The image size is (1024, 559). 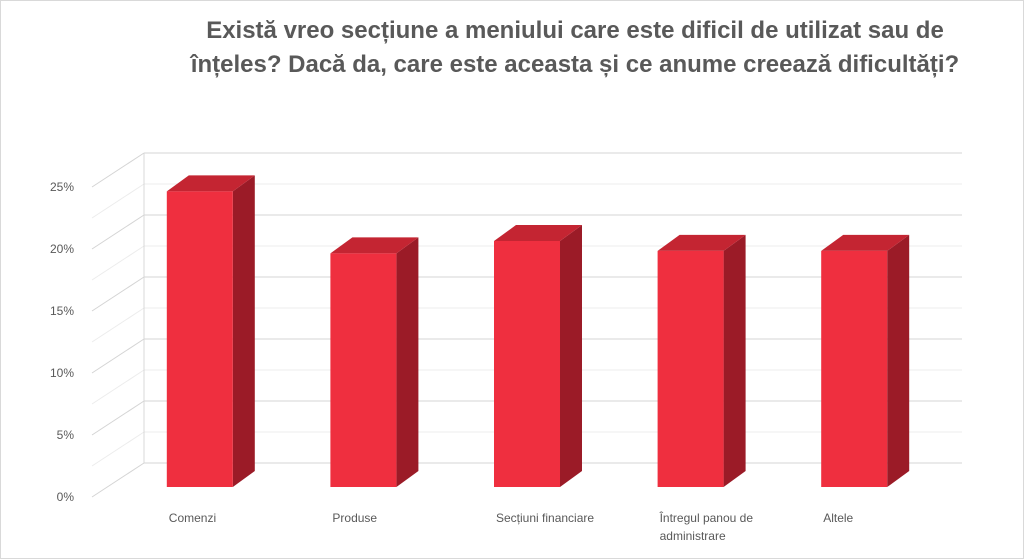 I want to click on x-category-label: Întregul panou de administrare, so click(x=706, y=526).